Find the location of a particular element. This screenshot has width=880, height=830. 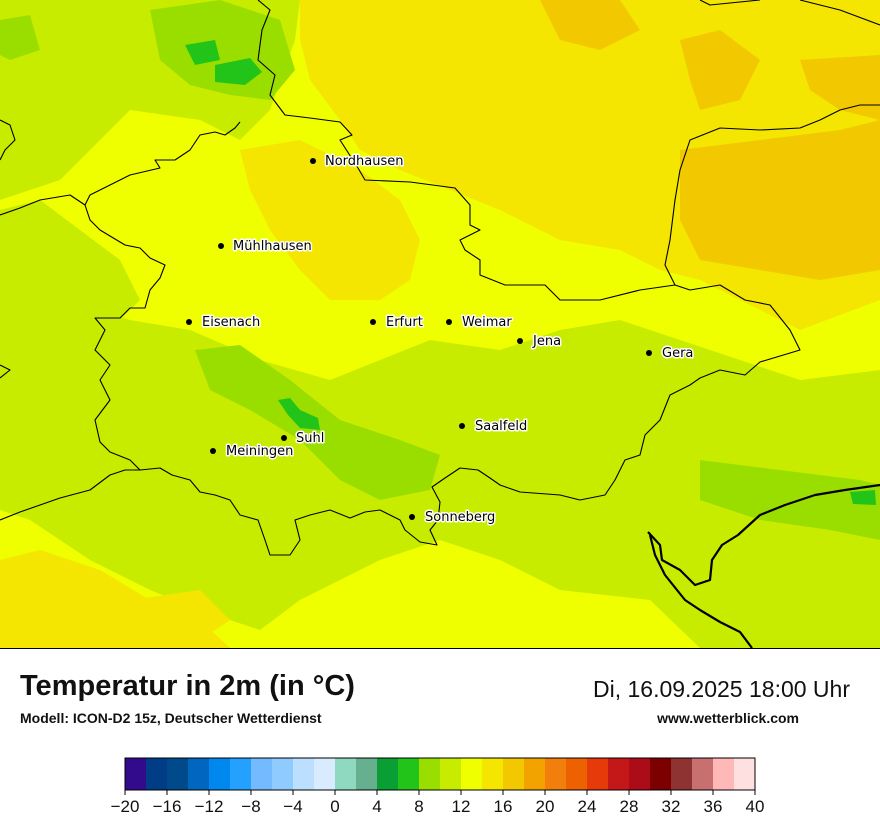

legend-swatches is located at coordinates (440, 774).